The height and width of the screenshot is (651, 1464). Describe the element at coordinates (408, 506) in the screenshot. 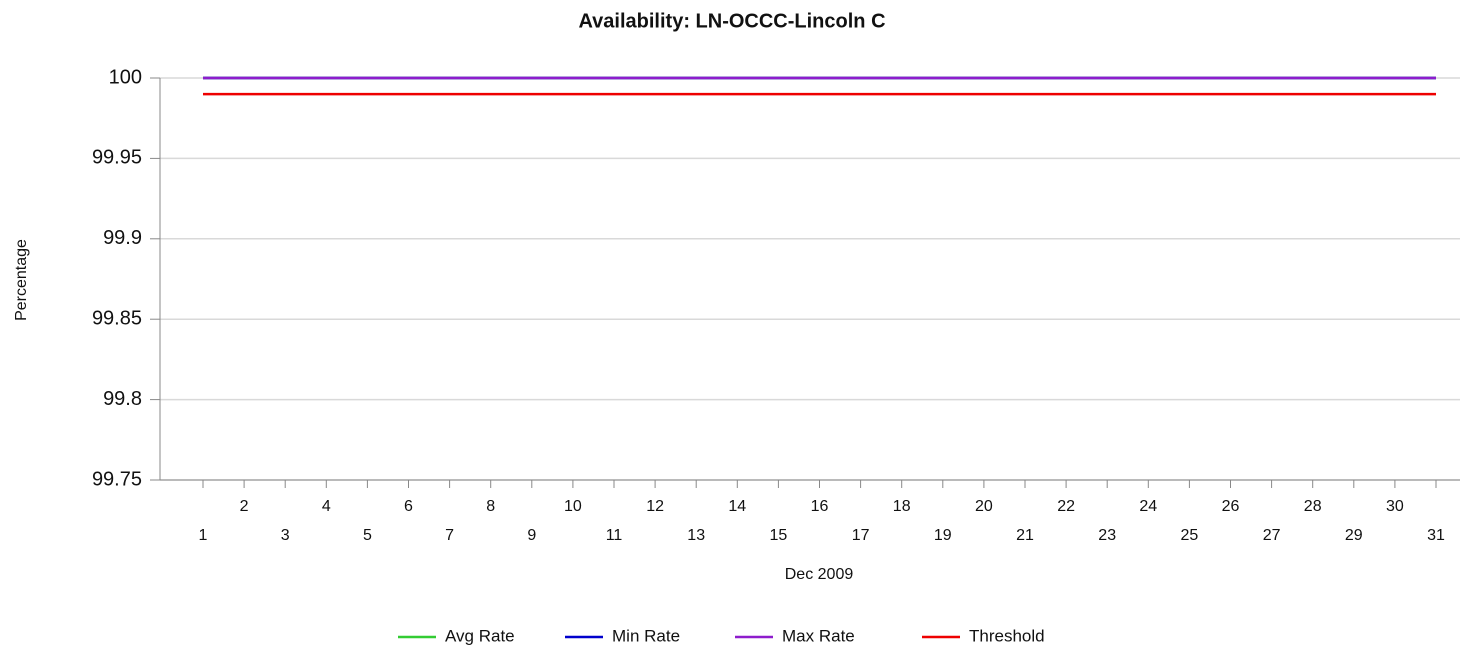

I see `x-tick-label: 6` at that location.